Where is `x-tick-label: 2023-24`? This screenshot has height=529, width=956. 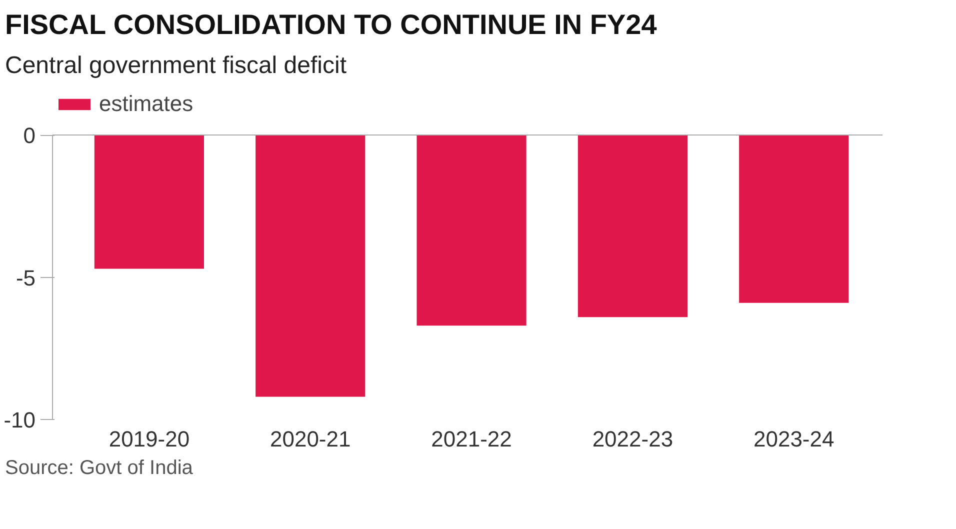 x-tick-label: 2023-24 is located at coordinates (793, 439).